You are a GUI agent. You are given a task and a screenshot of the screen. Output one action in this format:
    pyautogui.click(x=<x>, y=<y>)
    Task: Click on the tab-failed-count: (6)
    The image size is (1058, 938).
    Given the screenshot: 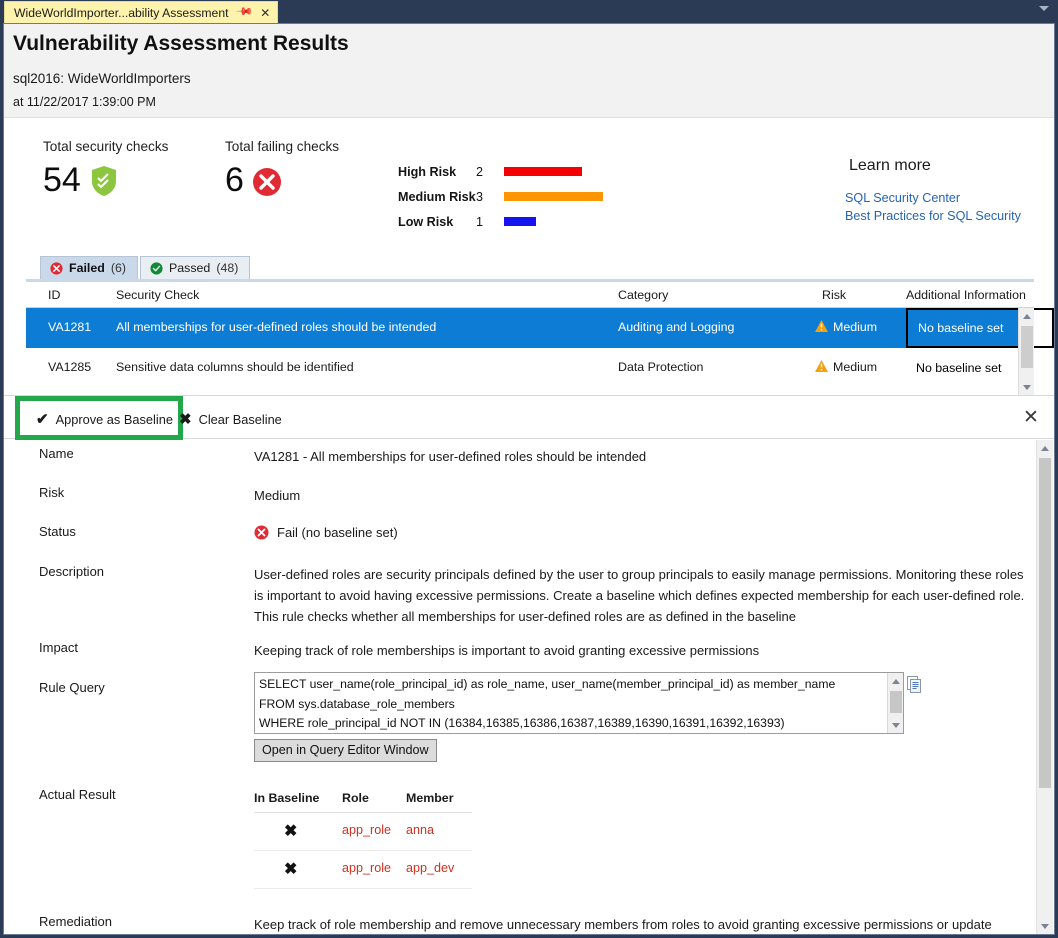 What is the action you would take?
    pyautogui.click(x=118, y=268)
    